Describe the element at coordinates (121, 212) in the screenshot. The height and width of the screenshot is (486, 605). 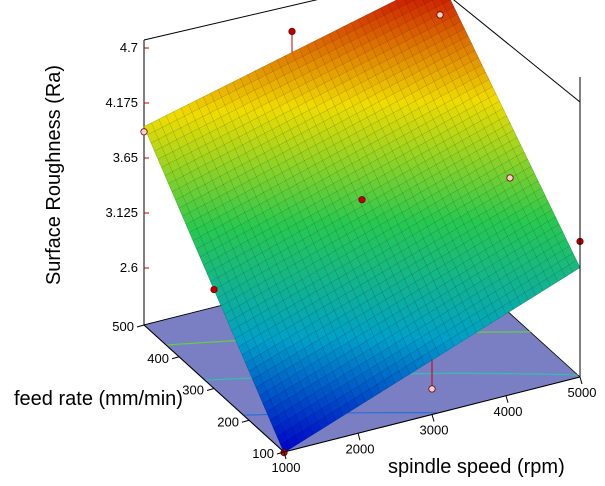
I see `z-tick-label: 3.125` at that location.